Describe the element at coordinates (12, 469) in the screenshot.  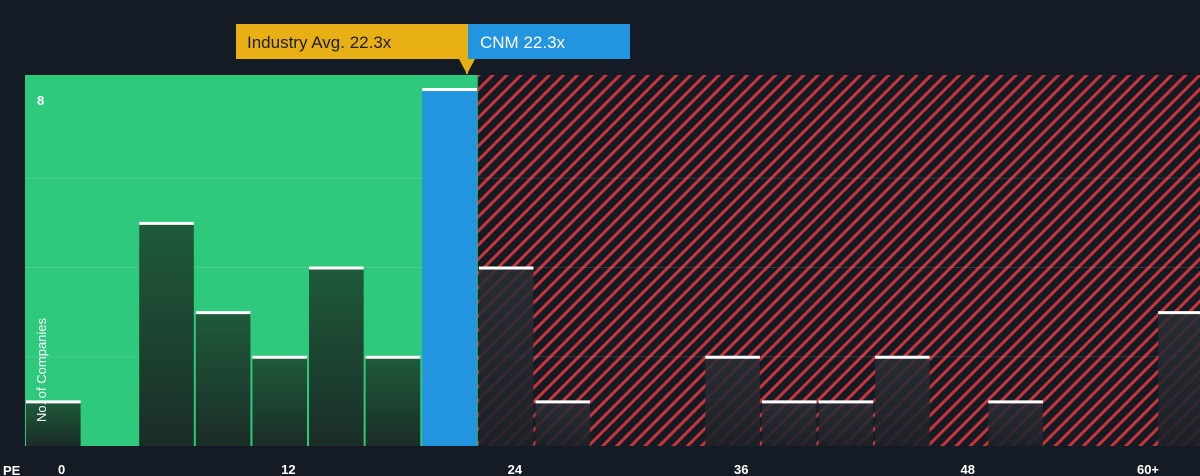
I see `x-axis-title: PE` at that location.